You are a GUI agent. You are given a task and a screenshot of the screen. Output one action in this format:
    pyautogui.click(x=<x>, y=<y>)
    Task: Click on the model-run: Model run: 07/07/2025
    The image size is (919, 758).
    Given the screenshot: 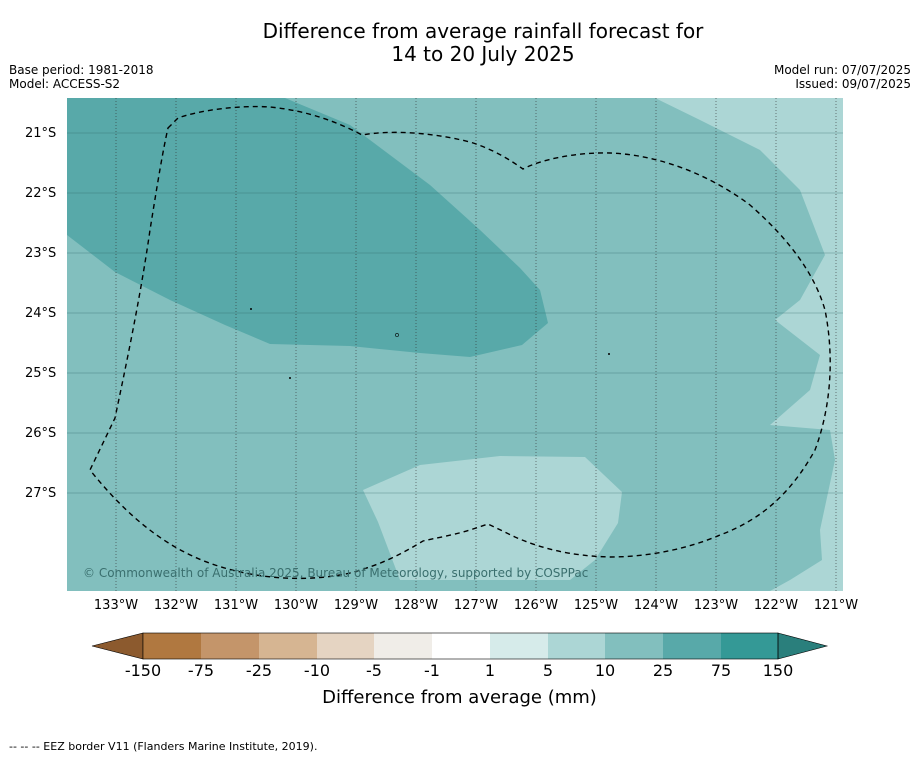 What is the action you would take?
    pyautogui.click(x=842, y=70)
    